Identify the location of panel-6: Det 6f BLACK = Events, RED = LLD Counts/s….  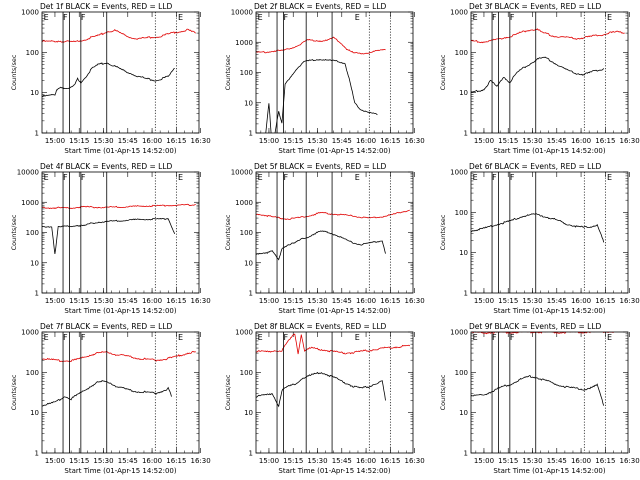
(539, 238).